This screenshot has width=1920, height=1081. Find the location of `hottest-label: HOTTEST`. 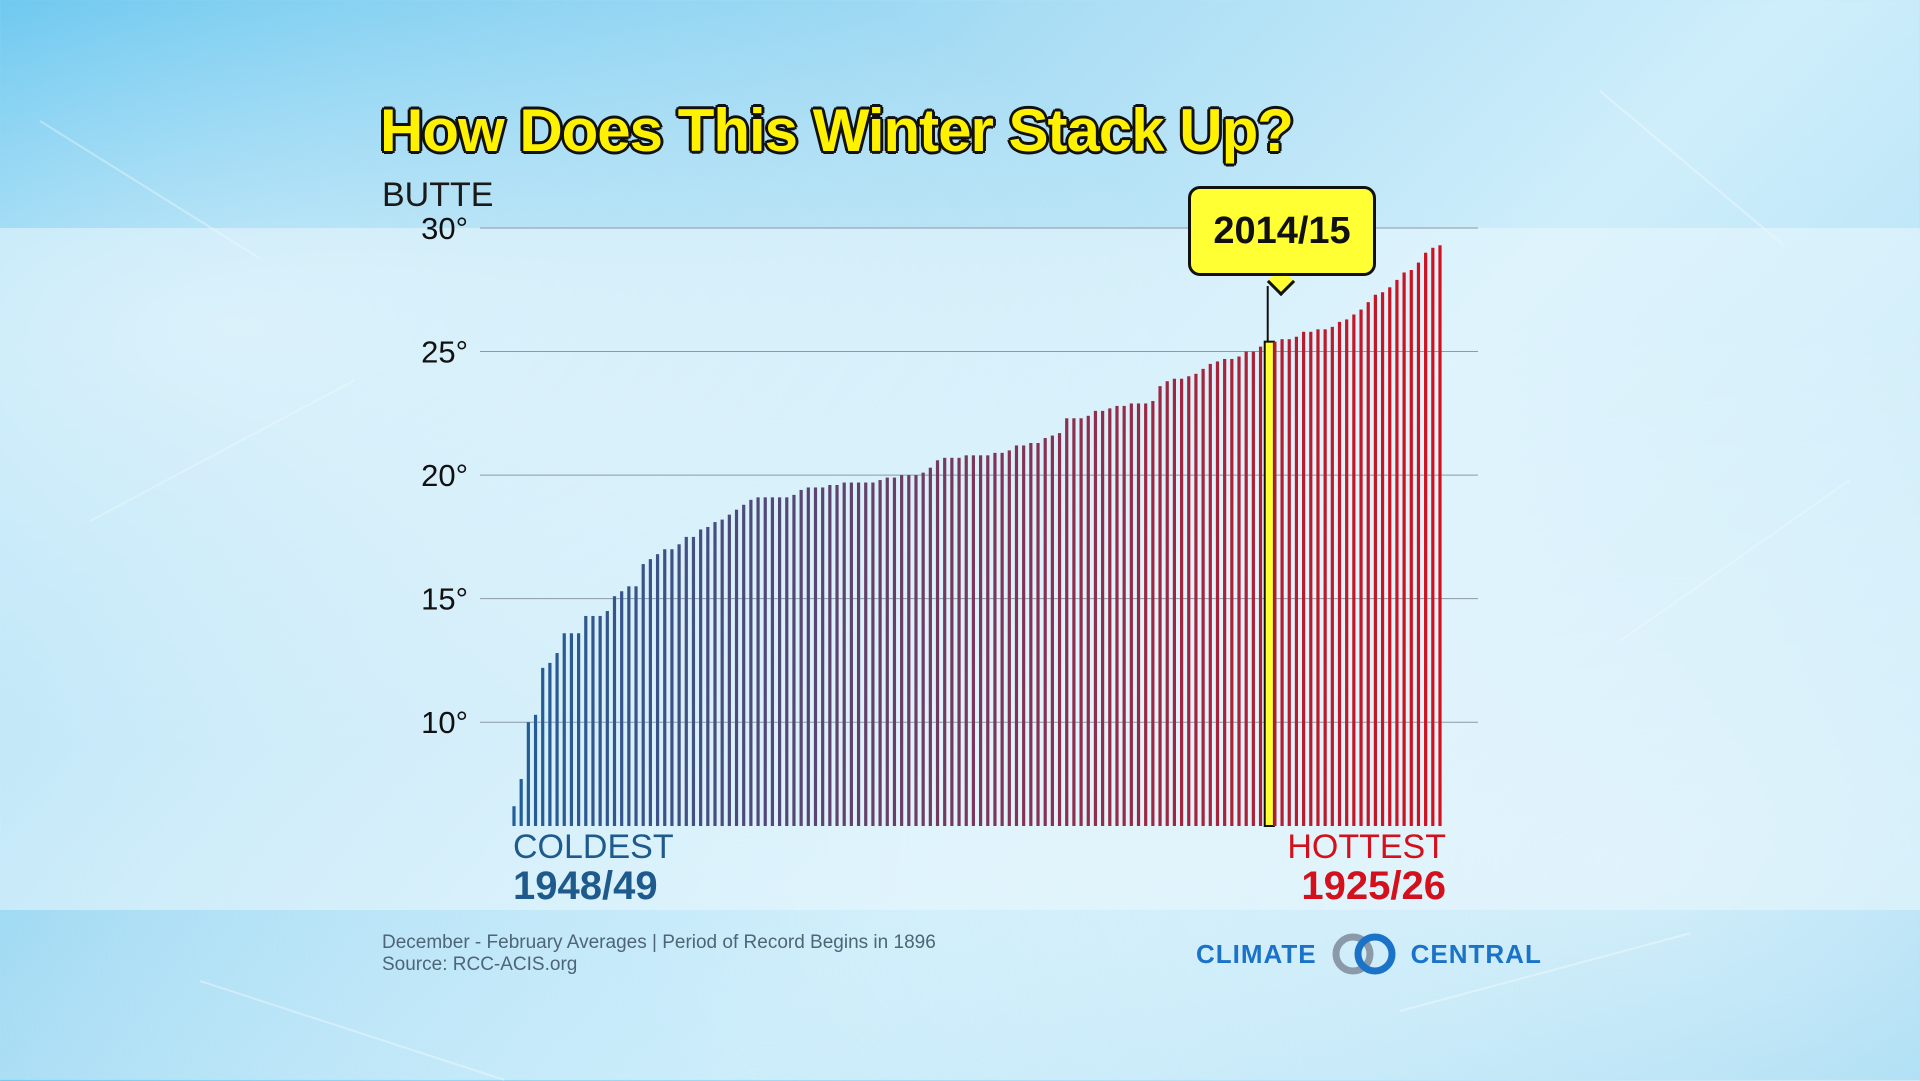

hottest-label: HOTTEST is located at coordinates (1366, 847).